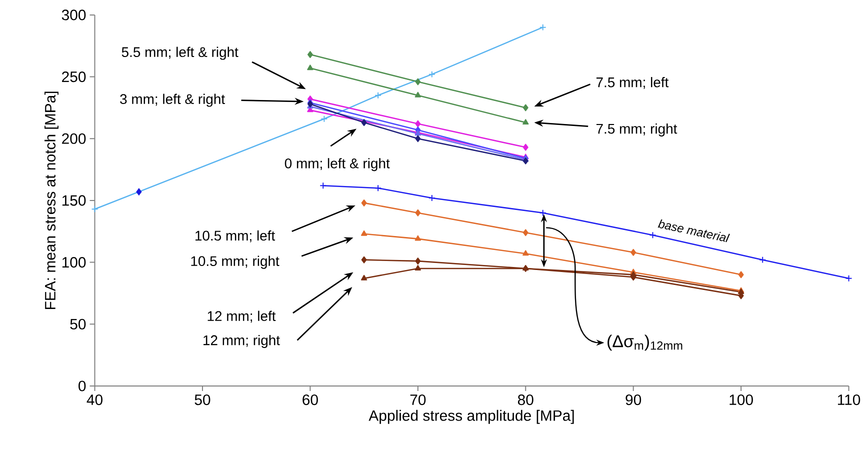 Image resolution: width=864 pixels, height=449 pixels. Describe the element at coordinates (337, 165) in the screenshot. I see `annotation: 0 mm; left & right` at that location.